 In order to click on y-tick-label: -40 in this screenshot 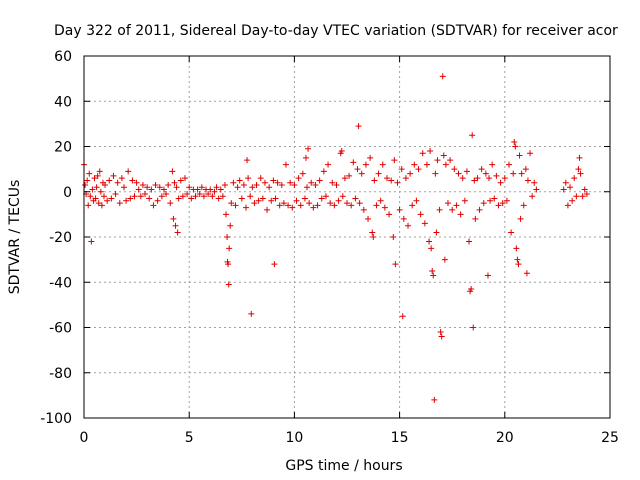, I will do `click(60, 283)`.